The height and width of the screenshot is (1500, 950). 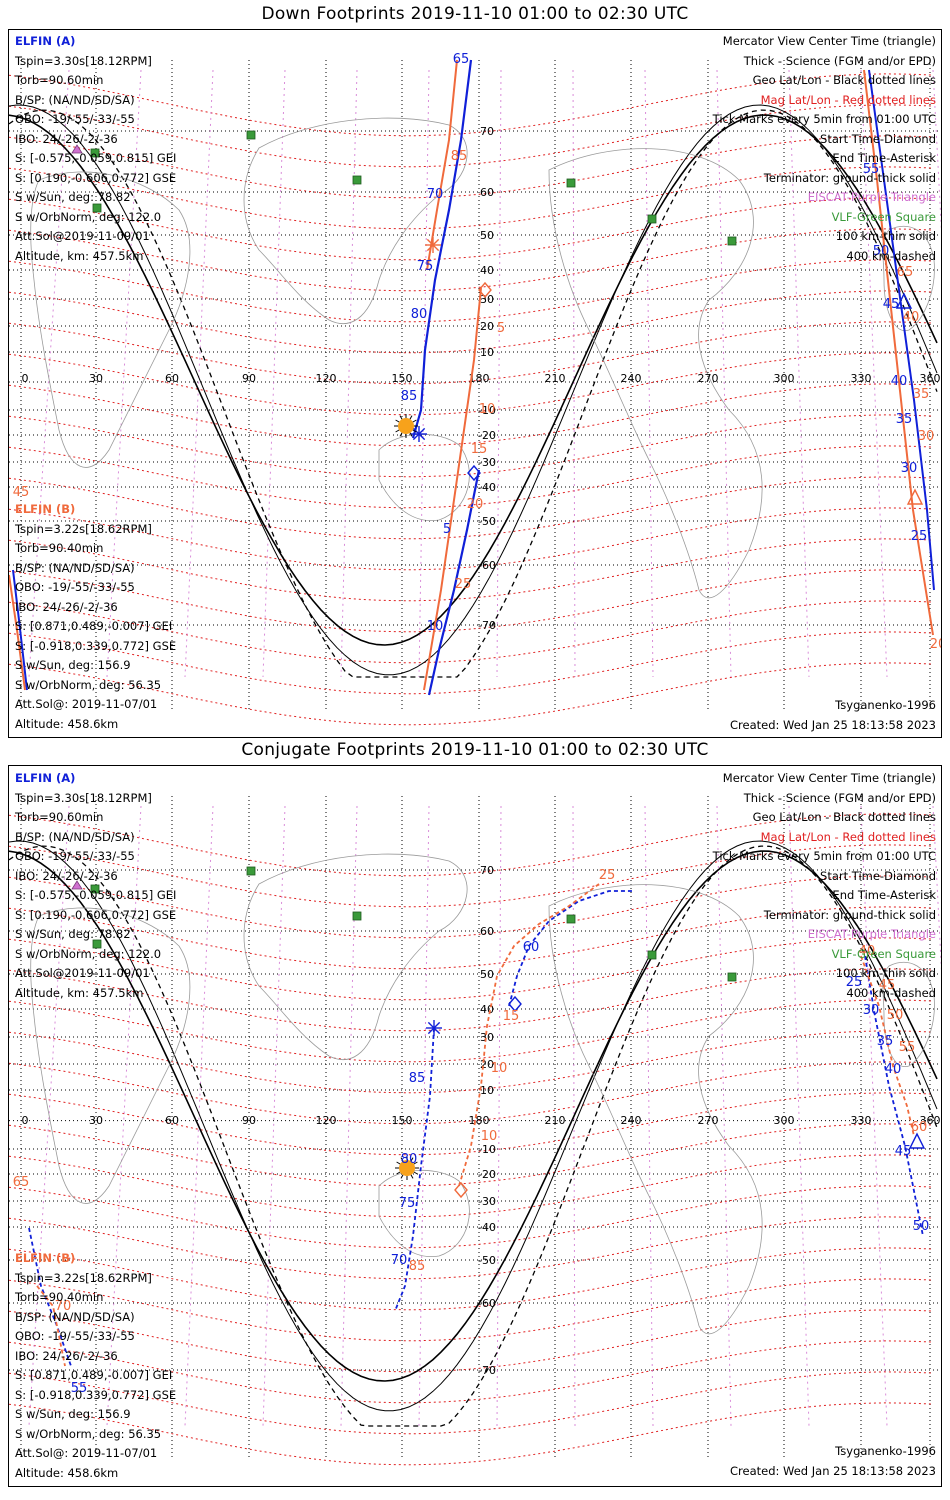 I want to click on elfin-b-s-sun: S w/Sun, deg: 156.9, so click(x=73, y=665).